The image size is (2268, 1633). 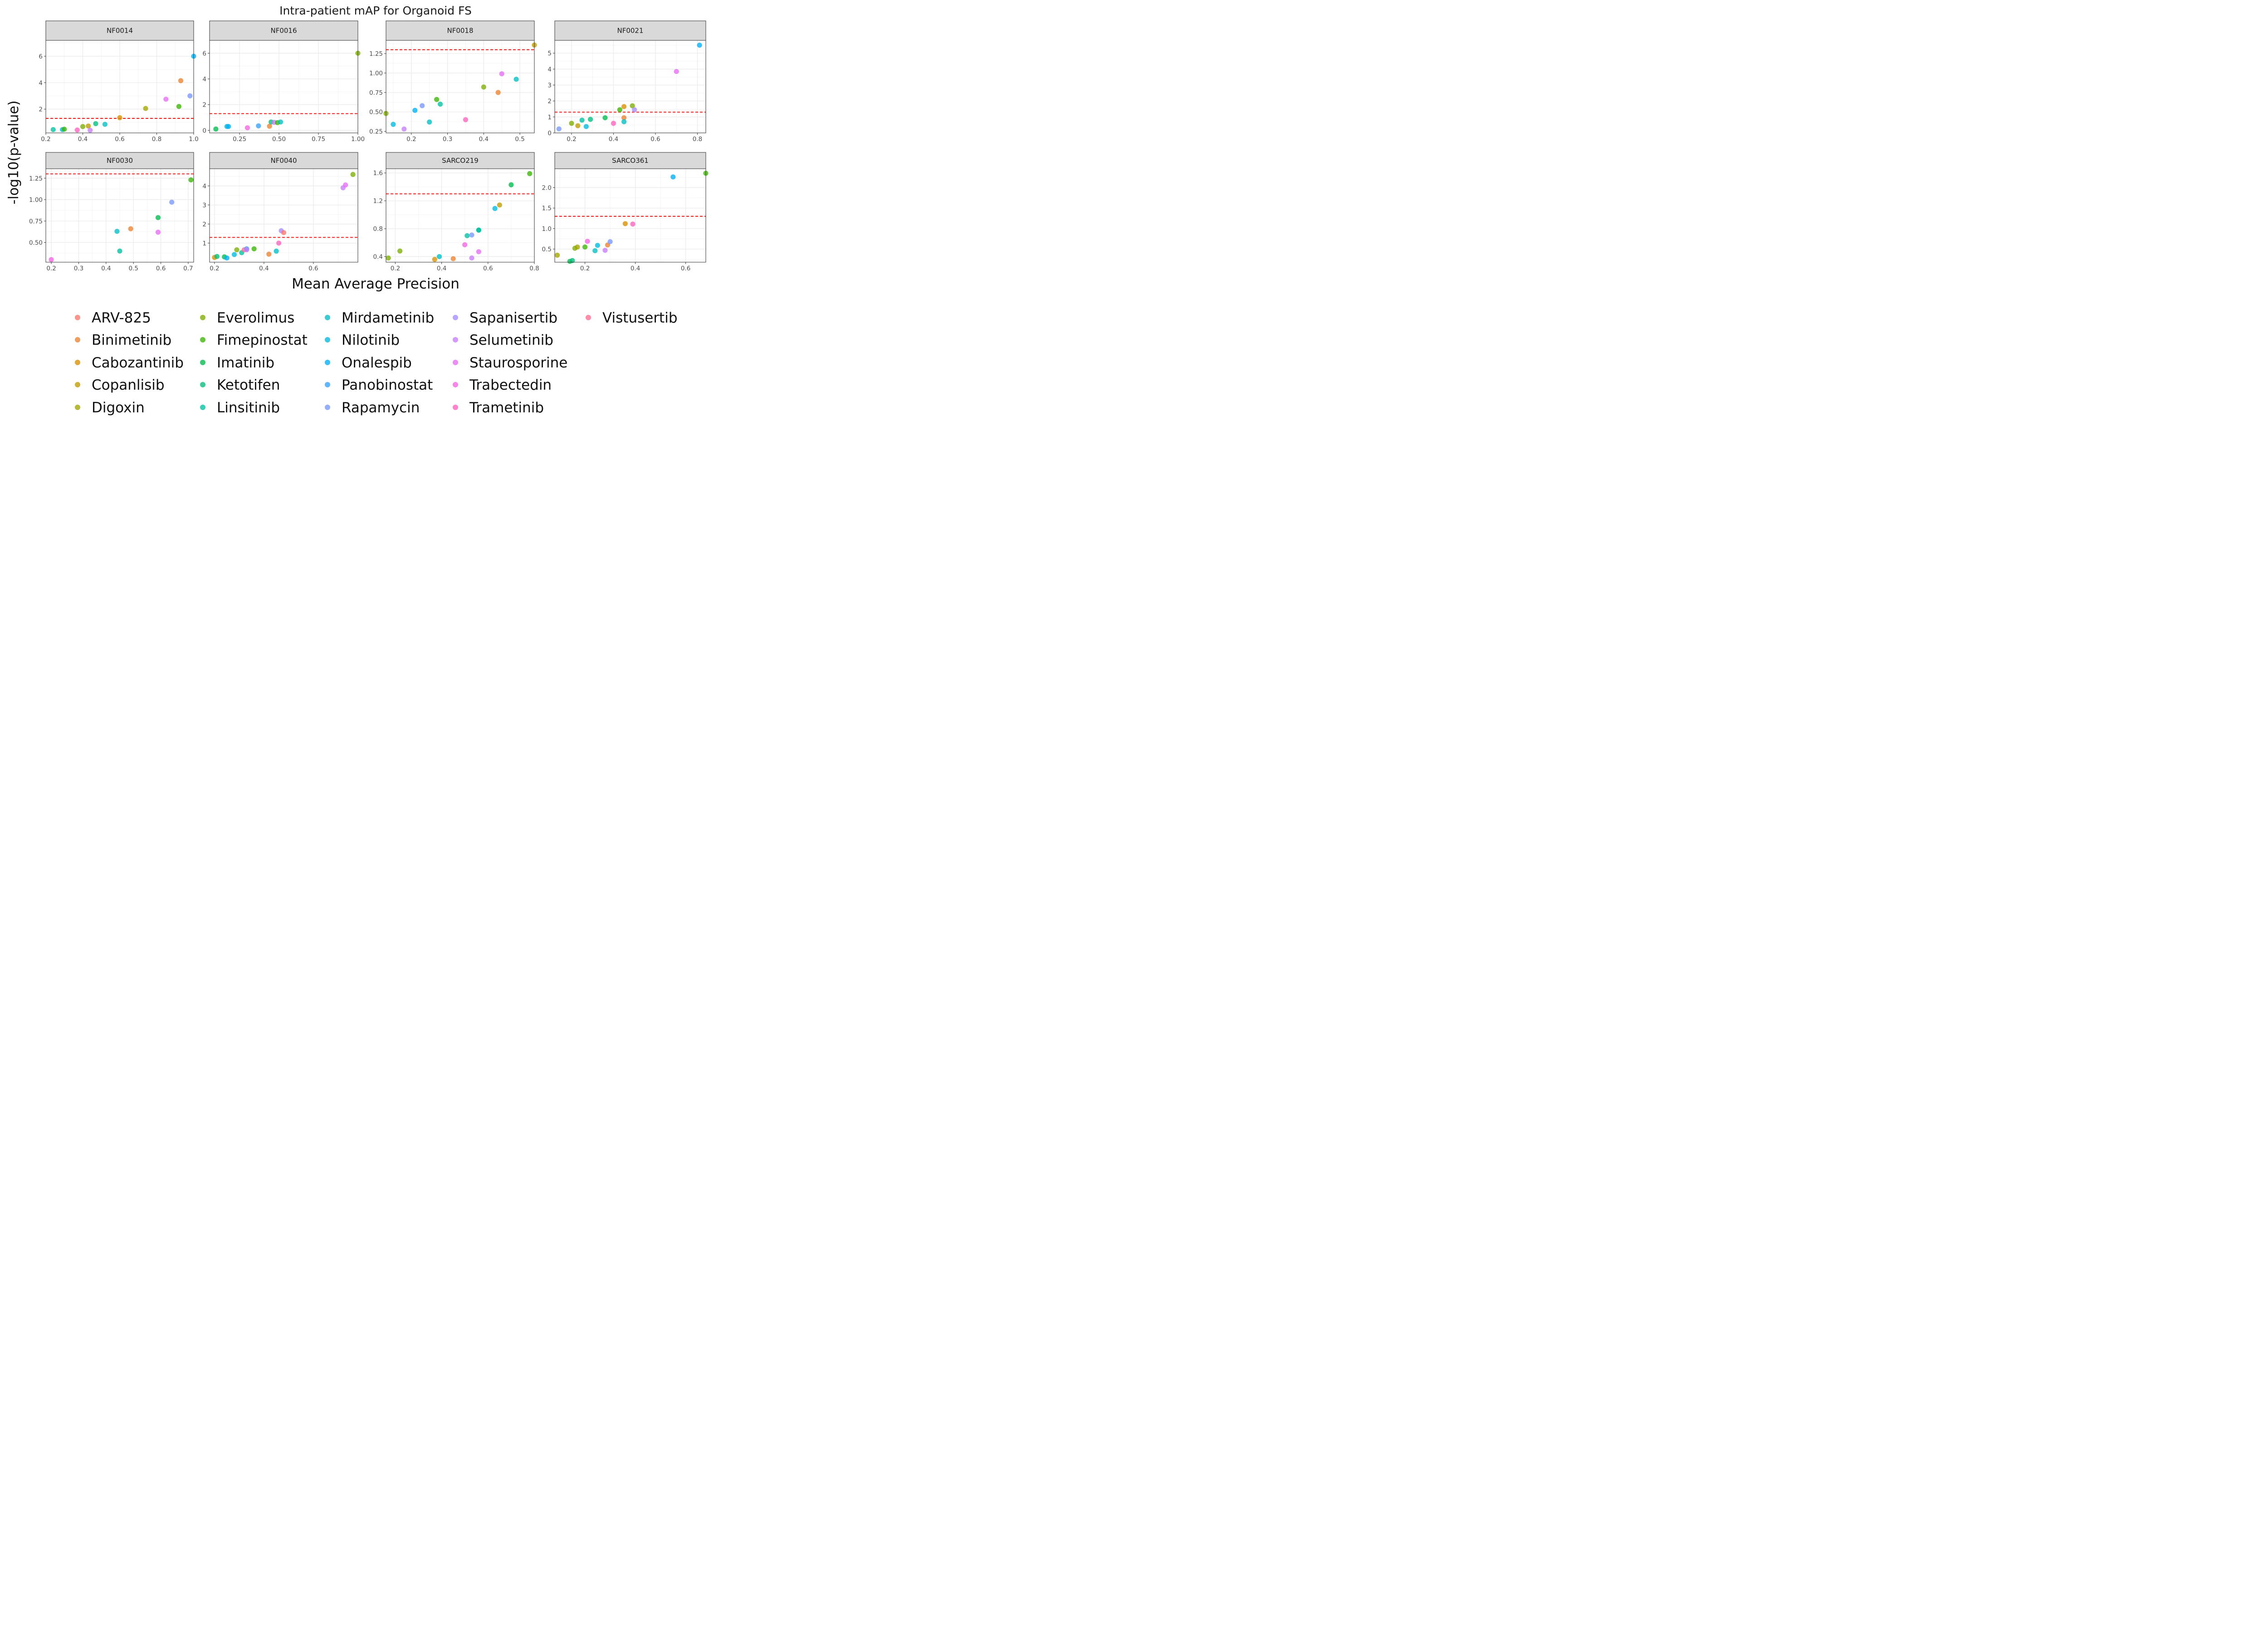 What do you see at coordinates (376, 132) in the screenshot?
I see `y-tick-label: 0.25` at bounding box center [376, 132].